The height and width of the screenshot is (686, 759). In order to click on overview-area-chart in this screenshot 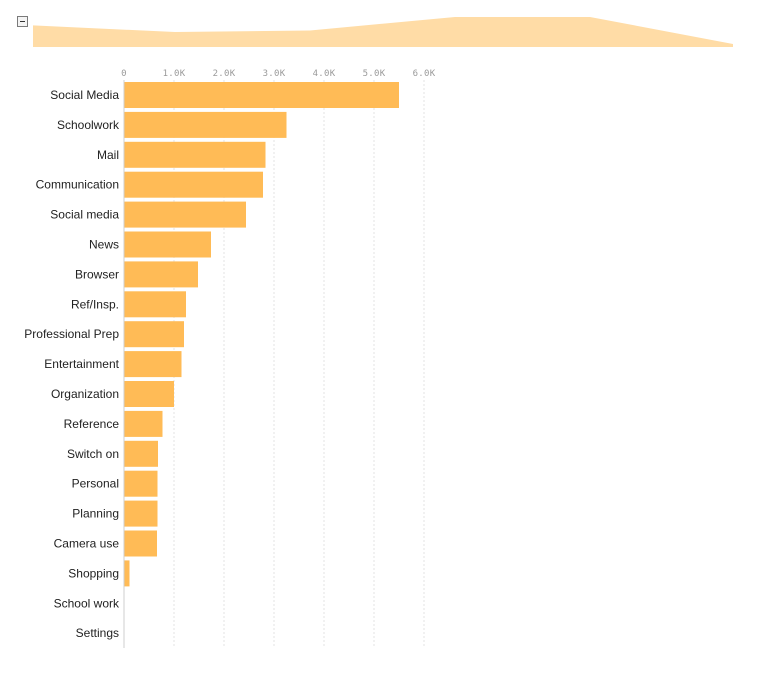, I will do `click(379, 30)`.